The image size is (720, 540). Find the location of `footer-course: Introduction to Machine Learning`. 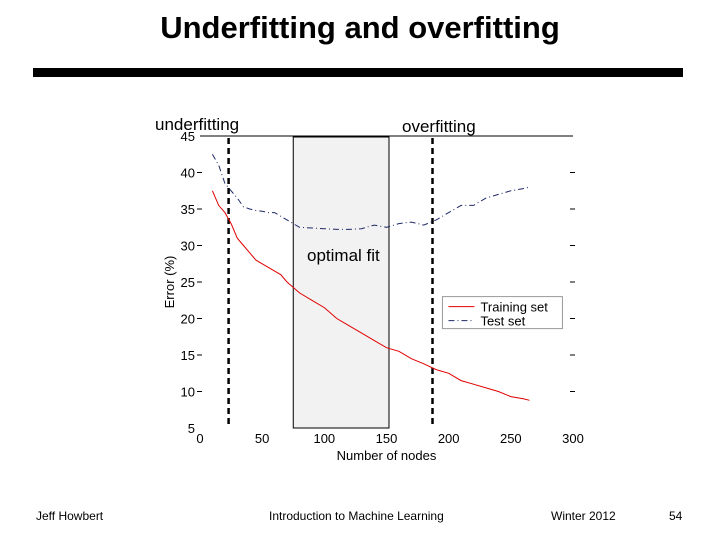

footer-course: Introduction to Machine Learning is located at coordinates (356, 516).